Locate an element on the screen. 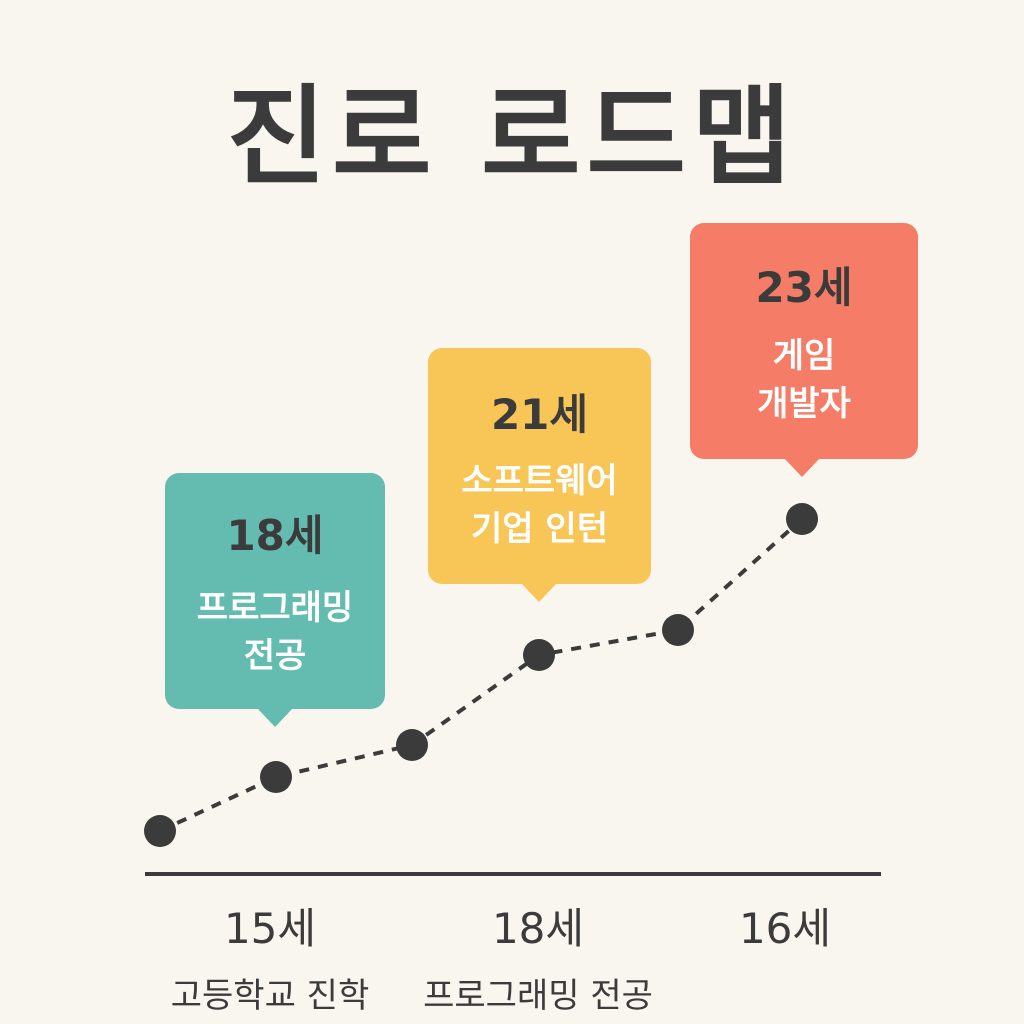 This screenshot has width=1024, height=1024. axis-item-2: 18세 프로그래밍 전공 is located at coordinates (538, 963).